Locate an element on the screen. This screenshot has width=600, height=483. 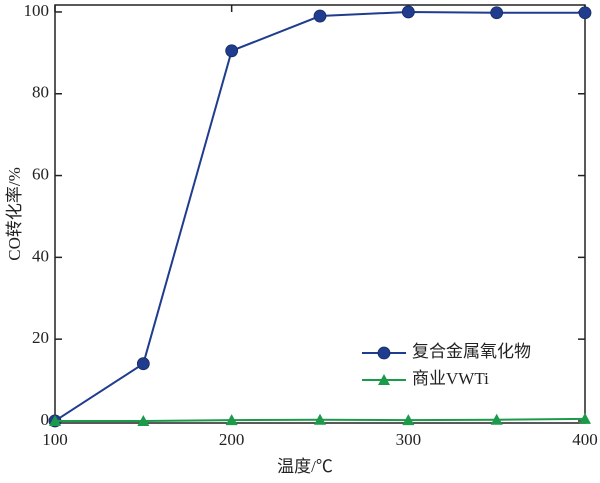
y-tick-label: 20 is located at coordinates (40, 337).